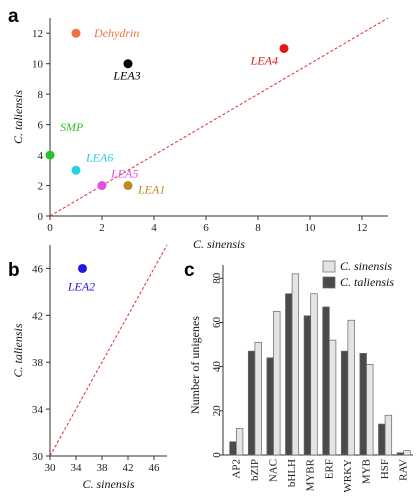 The image size is (419, 500). I want to click on bar-sinensis-hsf, so click(388, 435).